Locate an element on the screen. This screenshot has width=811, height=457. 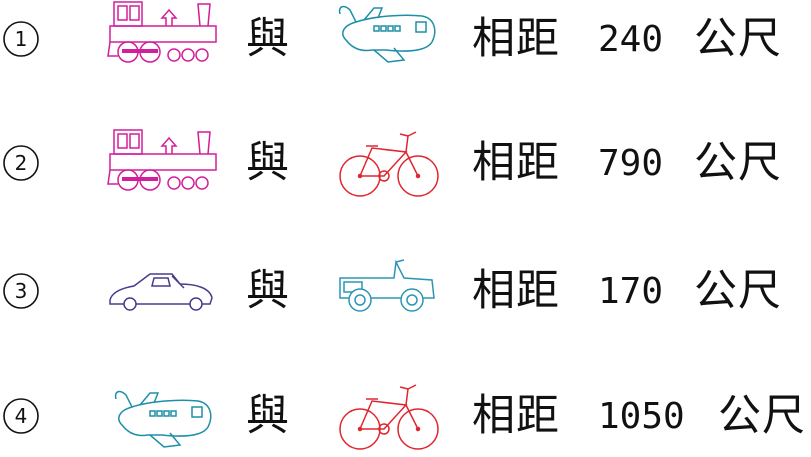
svg-text: 1 is located at coordinates (21, 39).